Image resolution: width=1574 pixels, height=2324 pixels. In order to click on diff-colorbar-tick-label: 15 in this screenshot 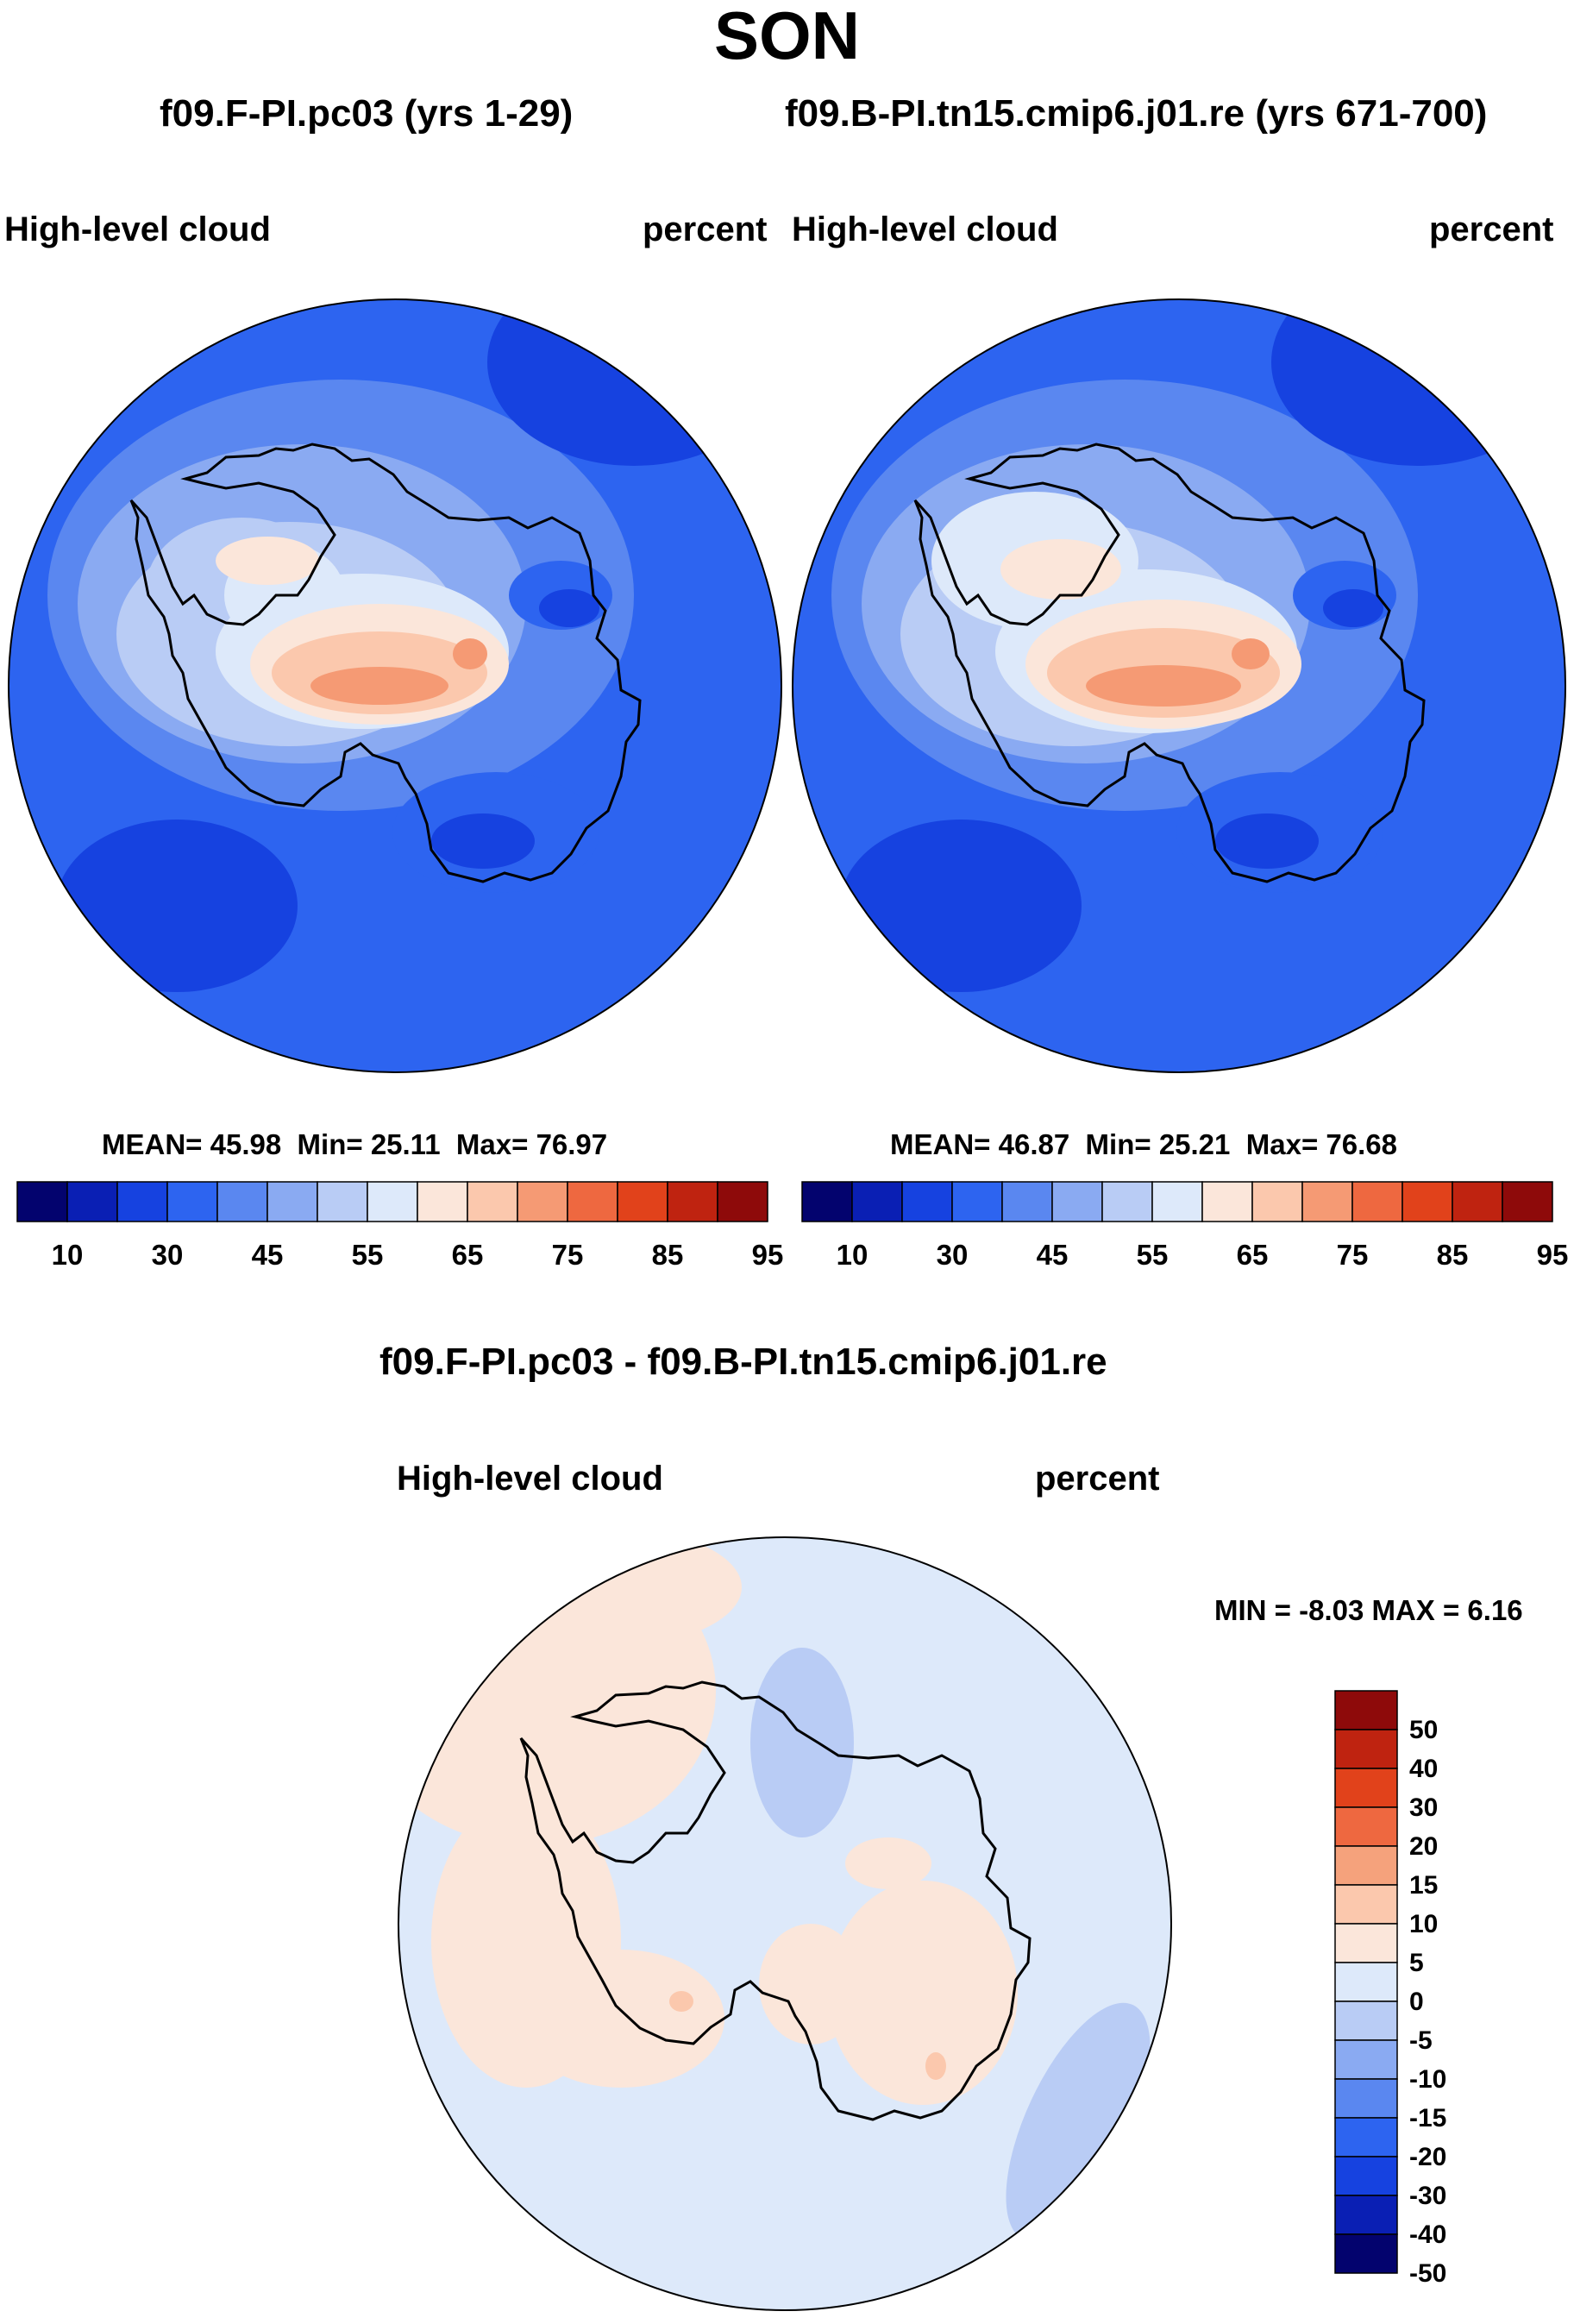, I will do `click(1424, 1885)`.